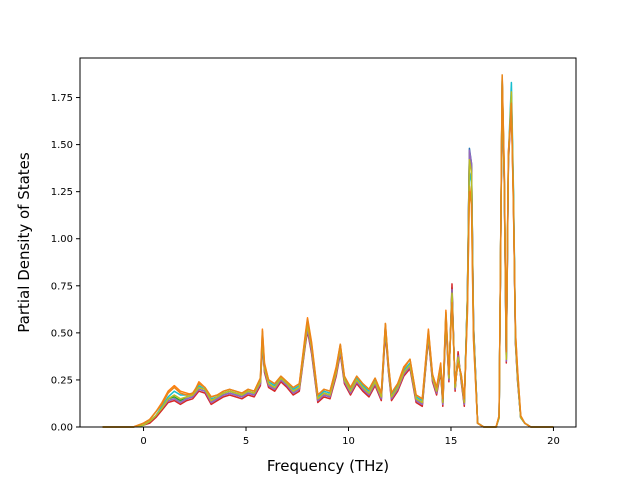 Image resolution: width=640 pixels, height=484 pixels. What do you see at coordinates (62, 98) in the screenshot?
I see `y-tick-label: 1.75` at bounding box center [62, 98].